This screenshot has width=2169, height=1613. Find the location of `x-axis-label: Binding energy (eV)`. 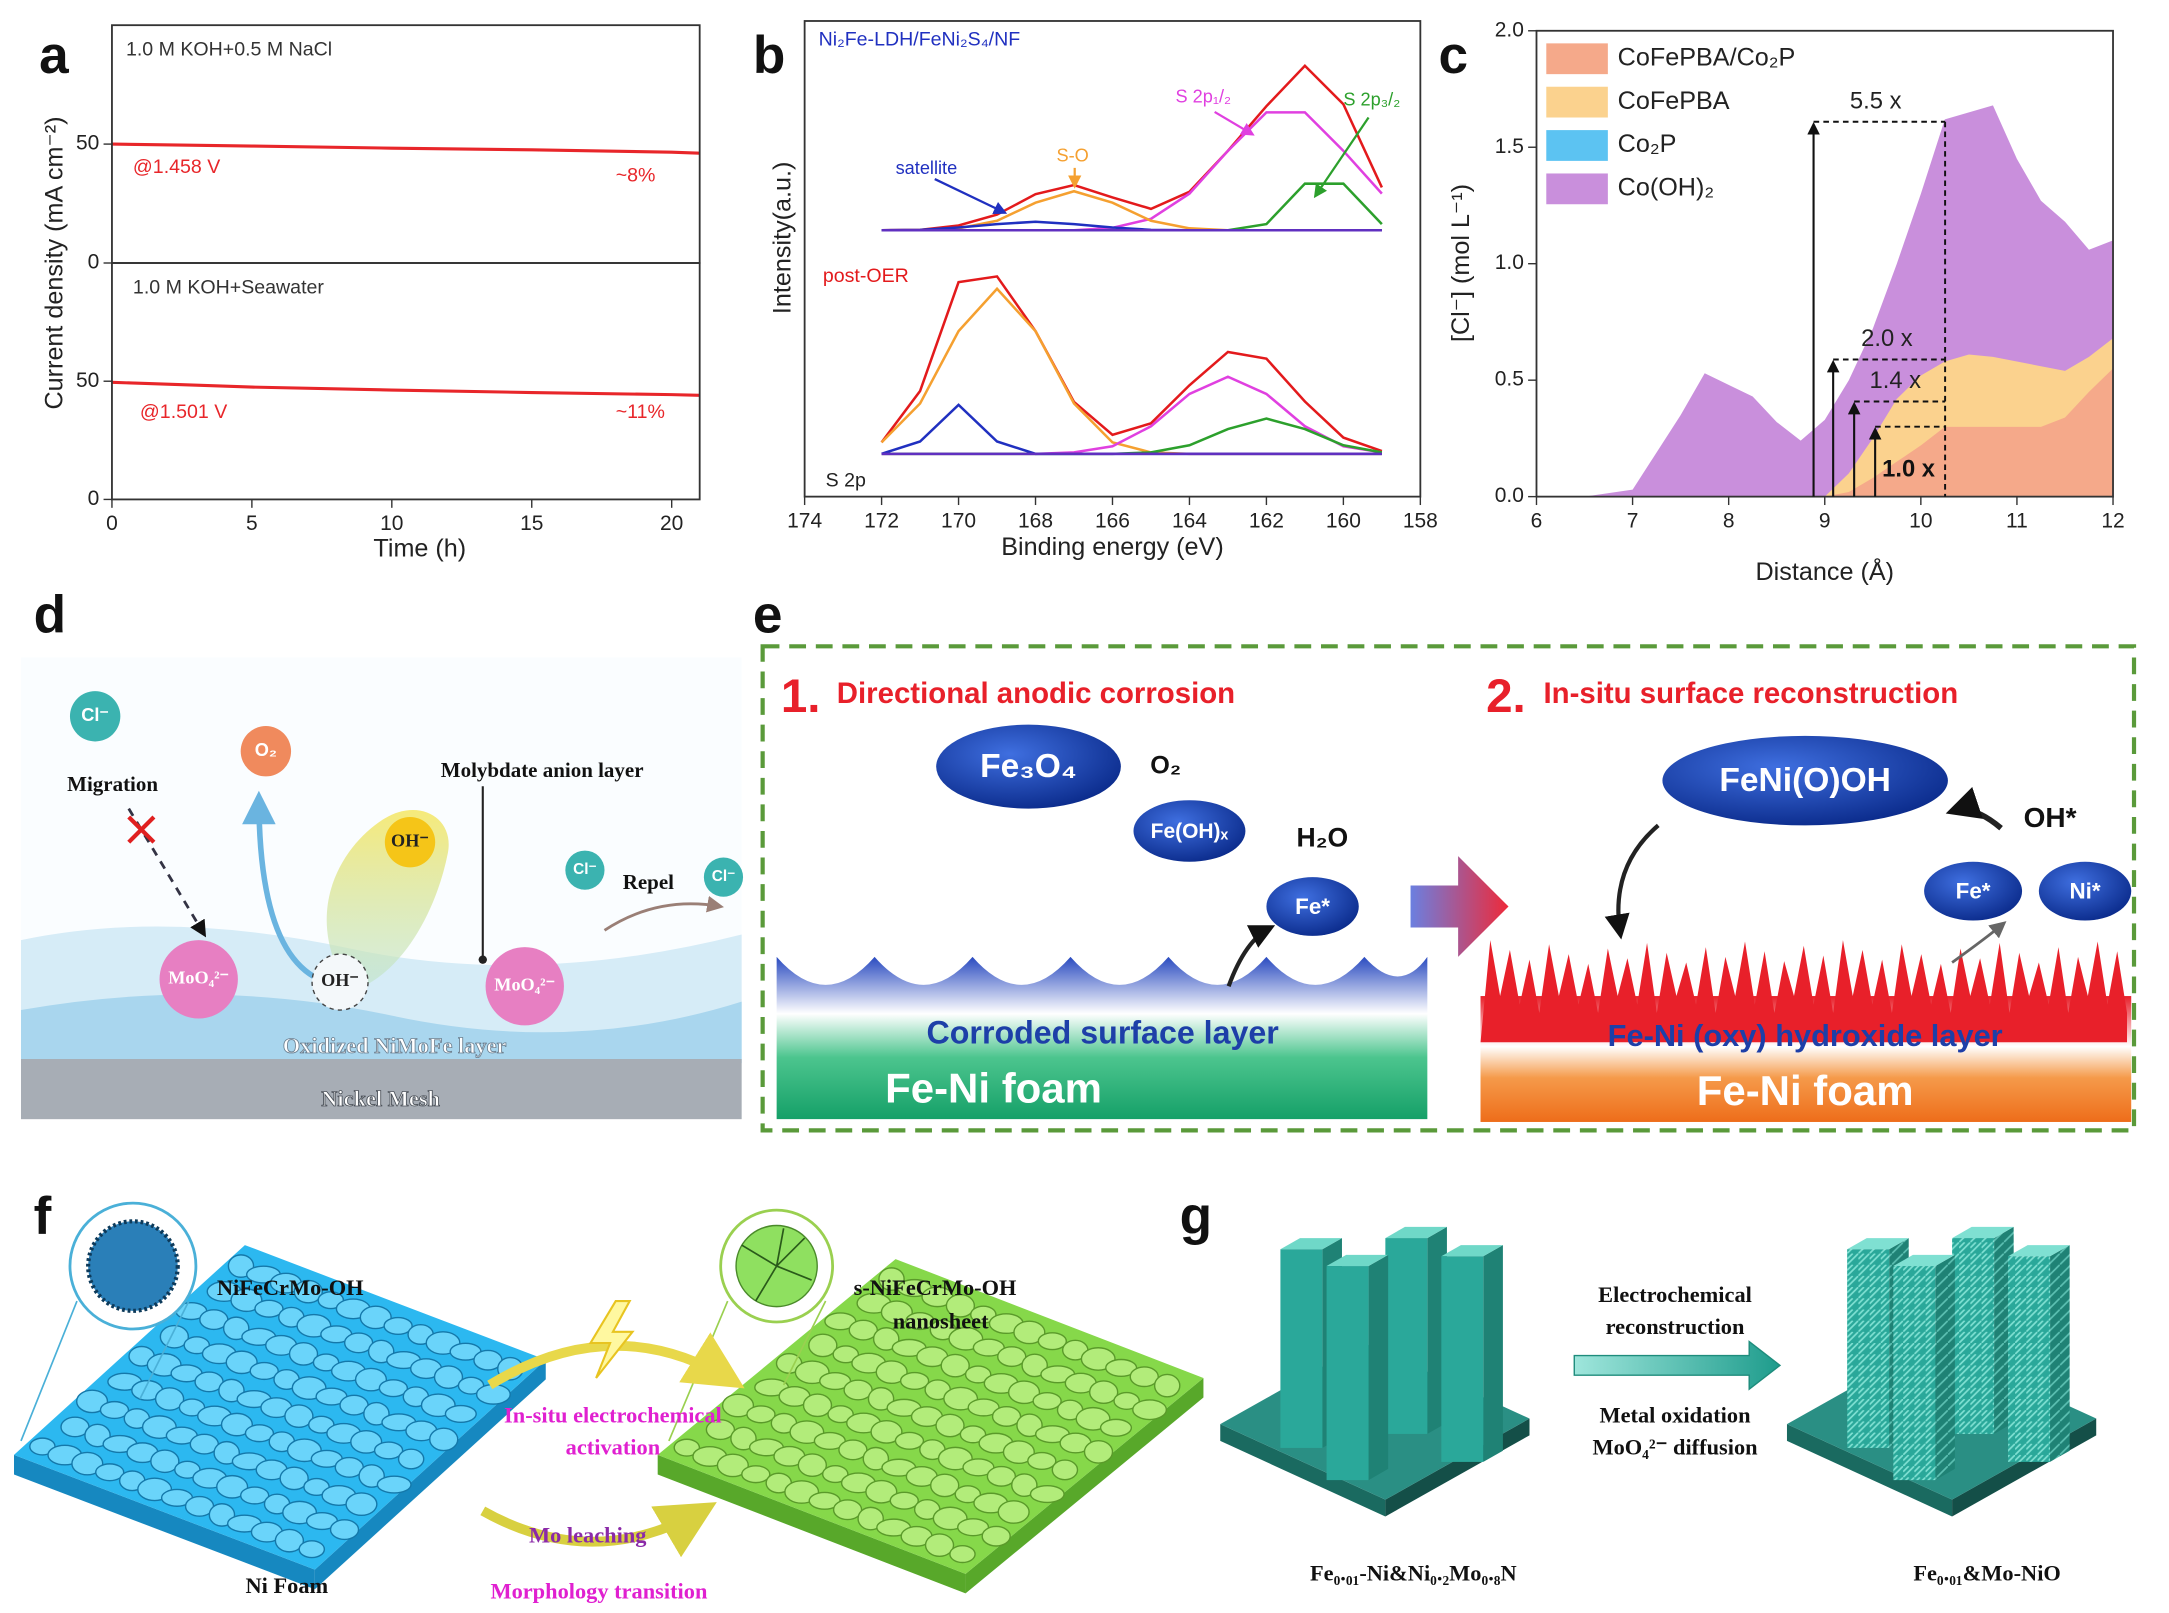

x-axis-label: Binding energy (eV) is located at coordinates (1112, 547).